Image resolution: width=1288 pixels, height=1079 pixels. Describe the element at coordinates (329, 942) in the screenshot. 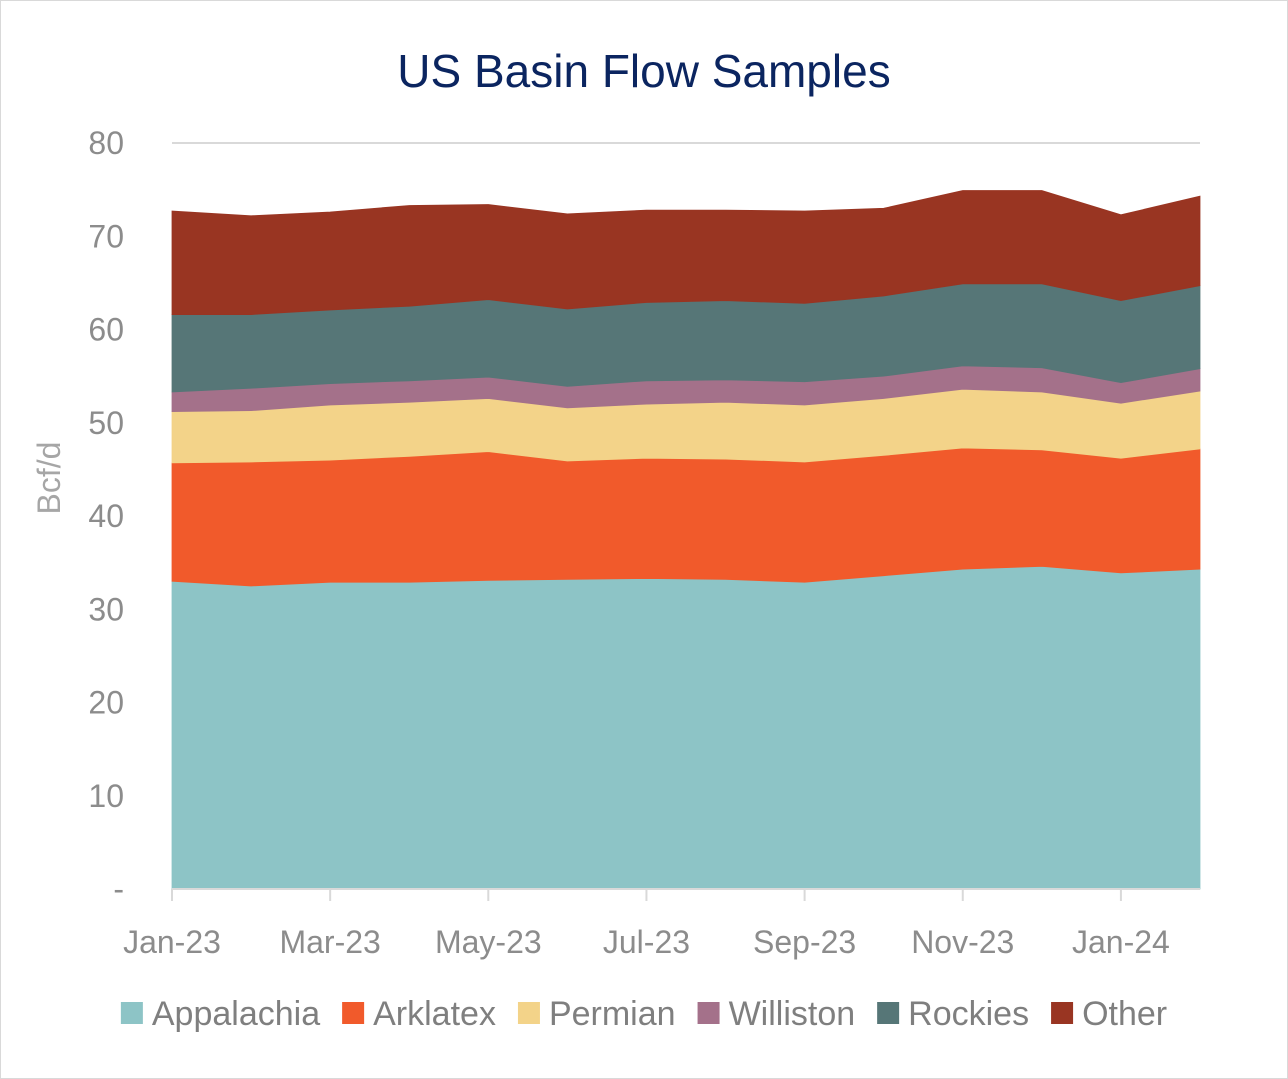

I see `x-tick-label: Mar-23` at that location.